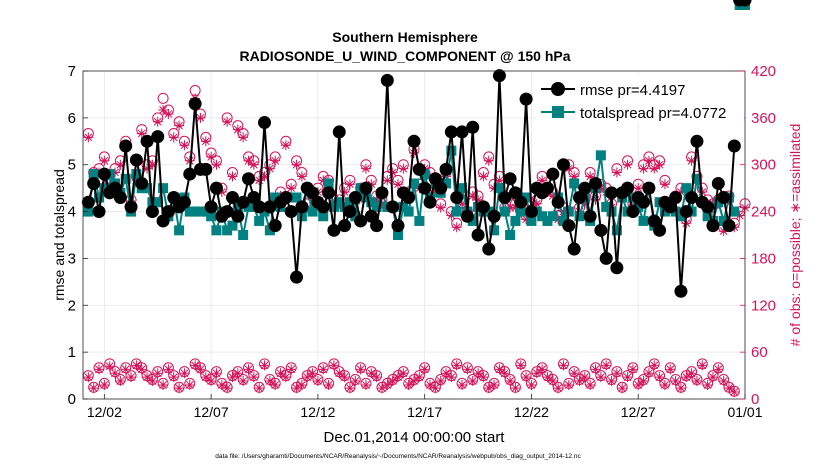 This screenshot has height=470, width=830. I want to click on x-tick-label: 12/02, so click(104, 412).